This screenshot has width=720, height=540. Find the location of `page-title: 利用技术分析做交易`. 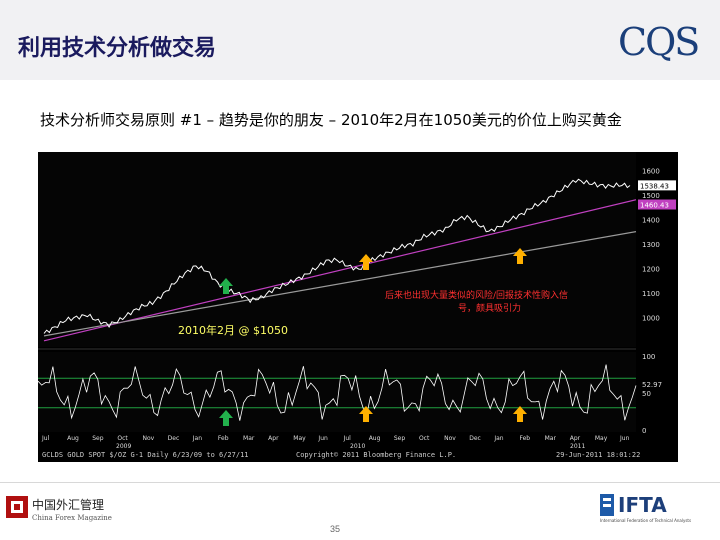

page-title: 利用技术分析做交易 is located at coordinates (117, 48).